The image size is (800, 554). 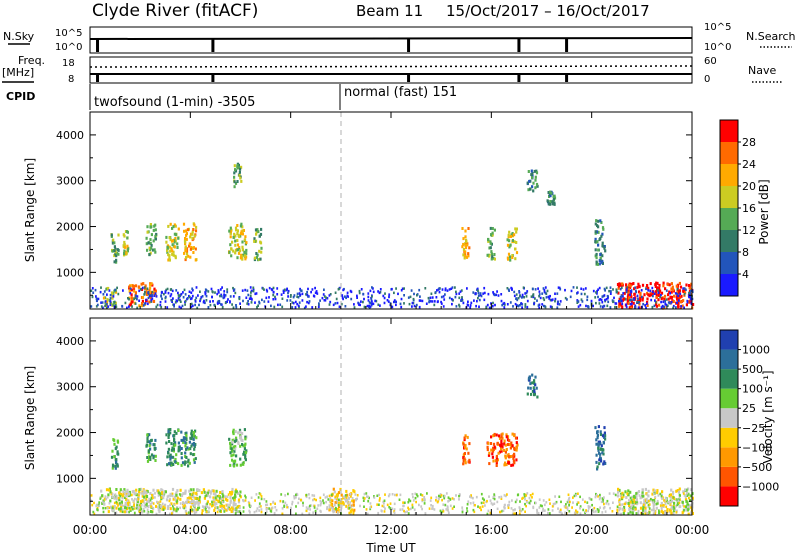 I want to click on x-tick-label: 08:00, so click(x=290, y=530).